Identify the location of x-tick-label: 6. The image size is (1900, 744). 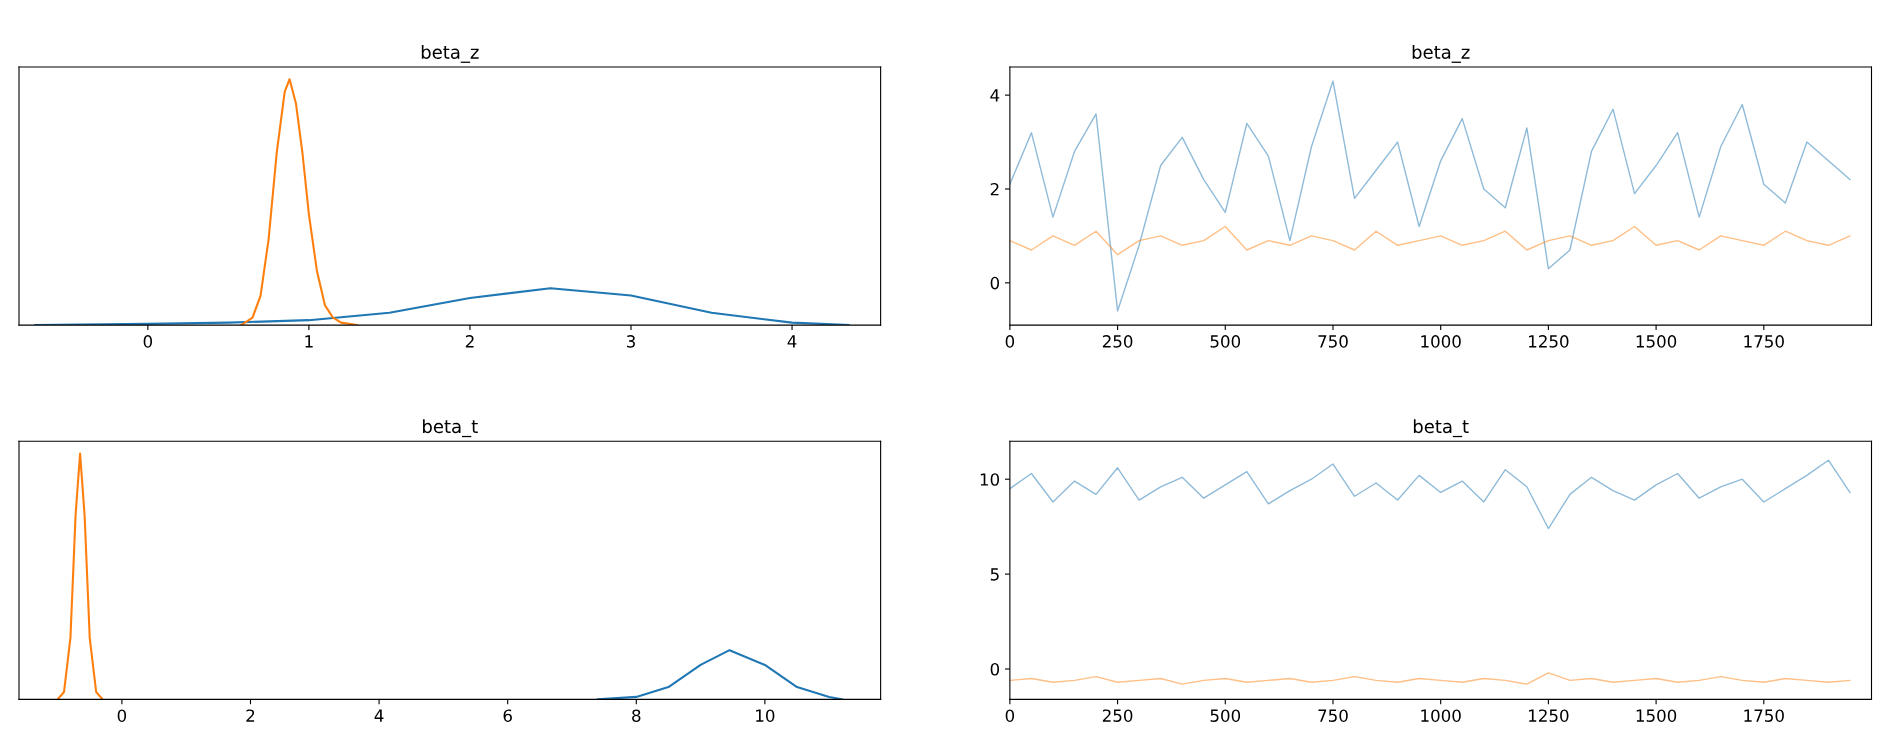
(507, 715).